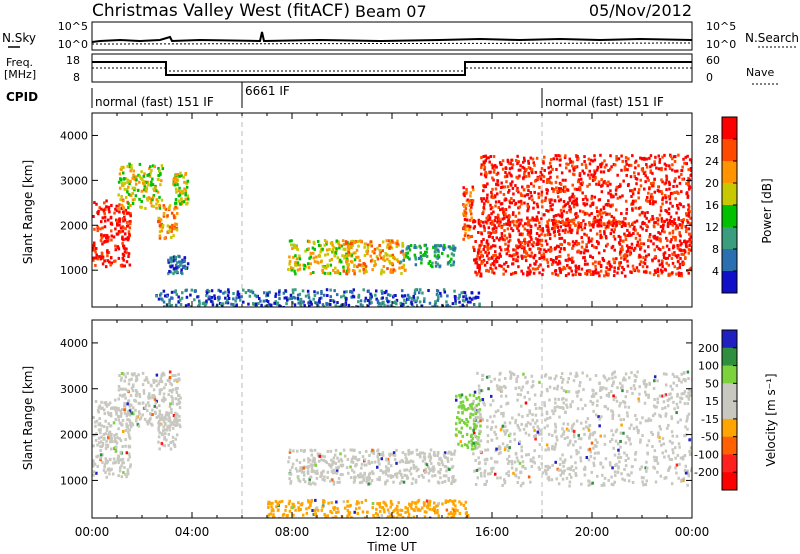 The image size is (800, 554). I want to click on nave-tick-top: 60, so click(713, 60).